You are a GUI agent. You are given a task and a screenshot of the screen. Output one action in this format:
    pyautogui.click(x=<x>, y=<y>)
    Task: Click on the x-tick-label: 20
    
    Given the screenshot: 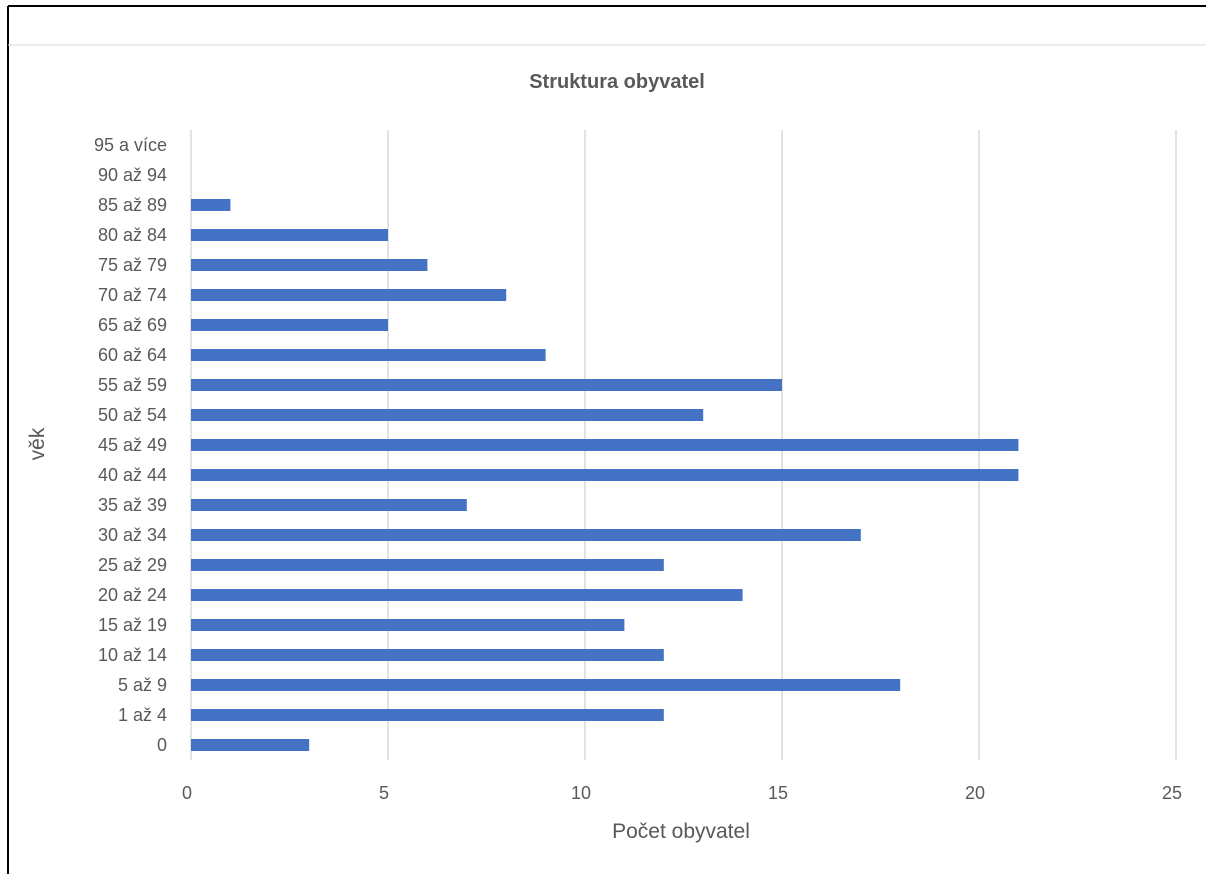 What is the action you would take?
    pyautogui.click(x=975, y=793)
    